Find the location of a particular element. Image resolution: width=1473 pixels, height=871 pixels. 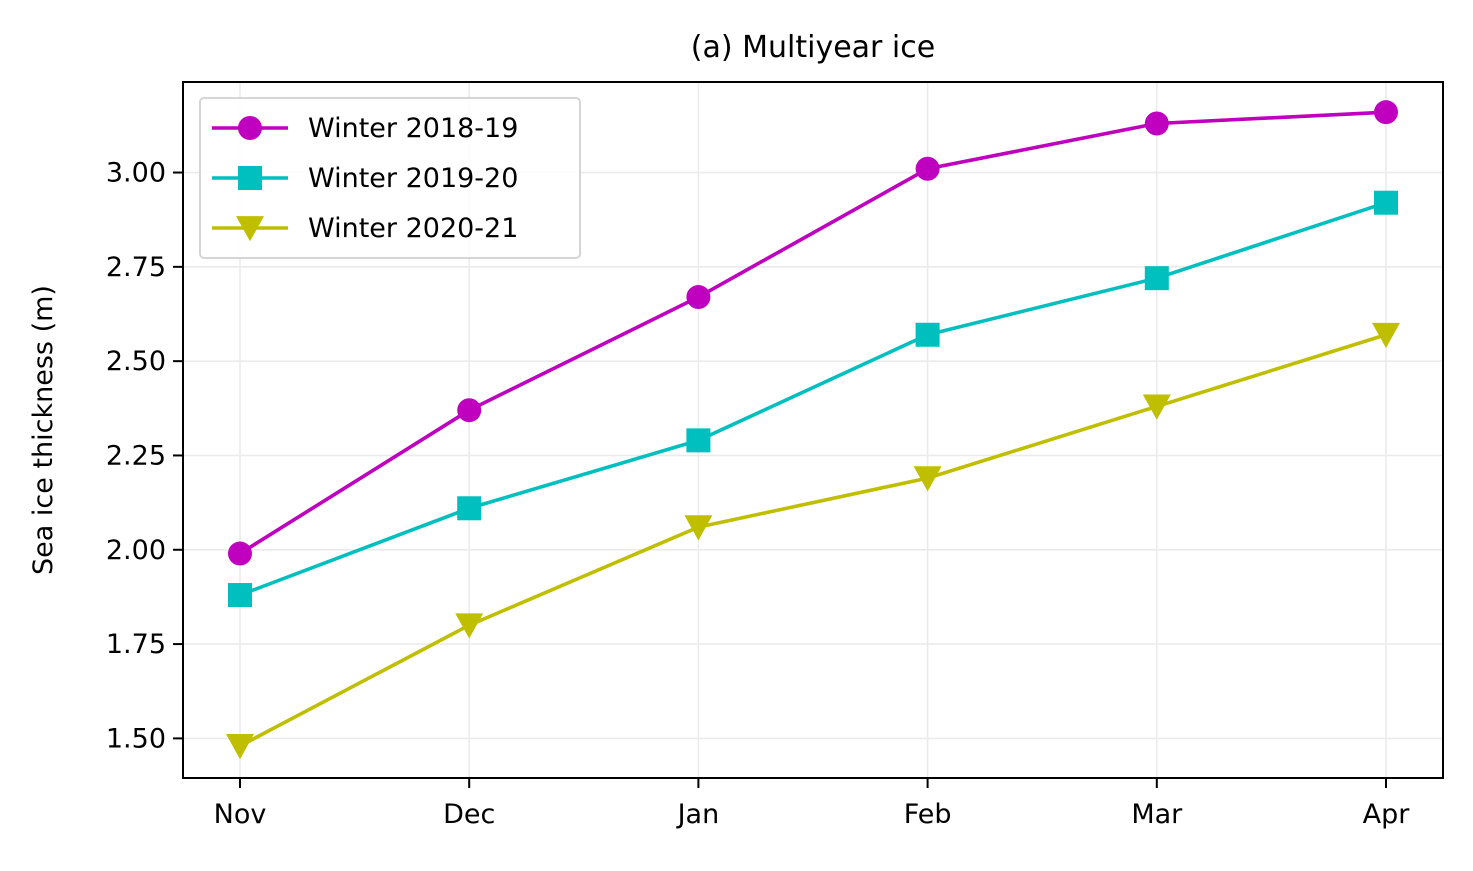

legend-item: Winter 2020-21 is located at coordinates (365, 228).